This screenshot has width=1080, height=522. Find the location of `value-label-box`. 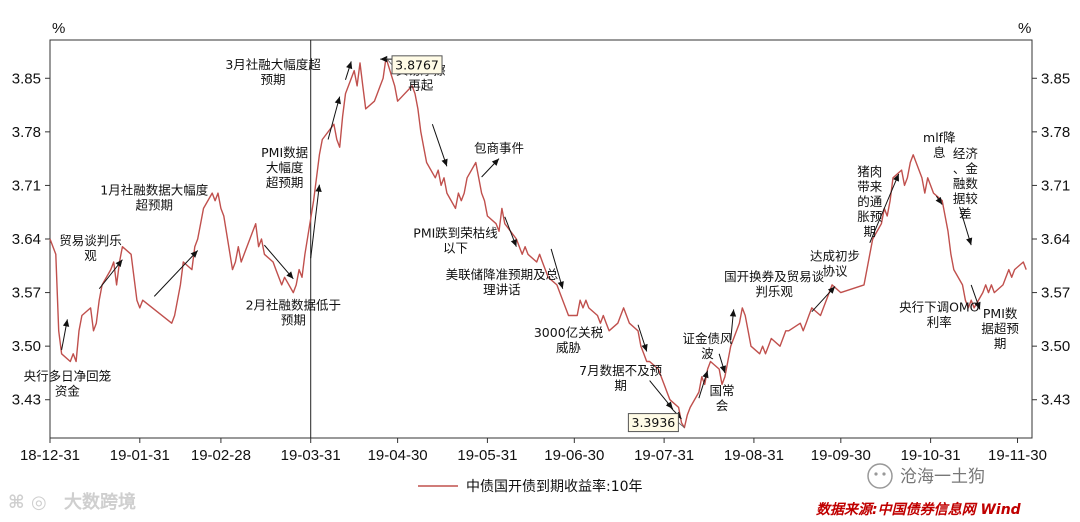

value-label-box is located at coordinates (417, 65).